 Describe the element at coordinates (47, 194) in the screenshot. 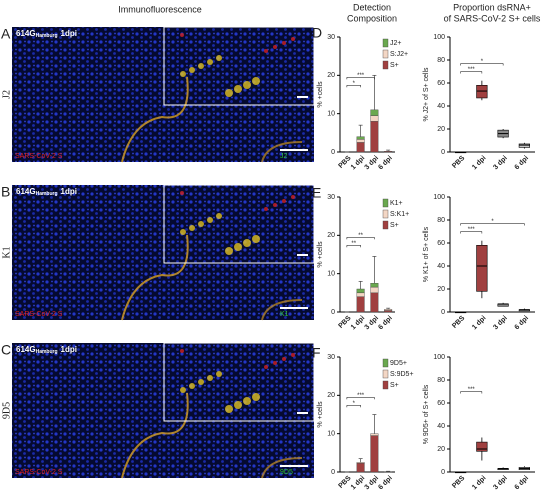

I see `strain-part: Hamburg` at that location.